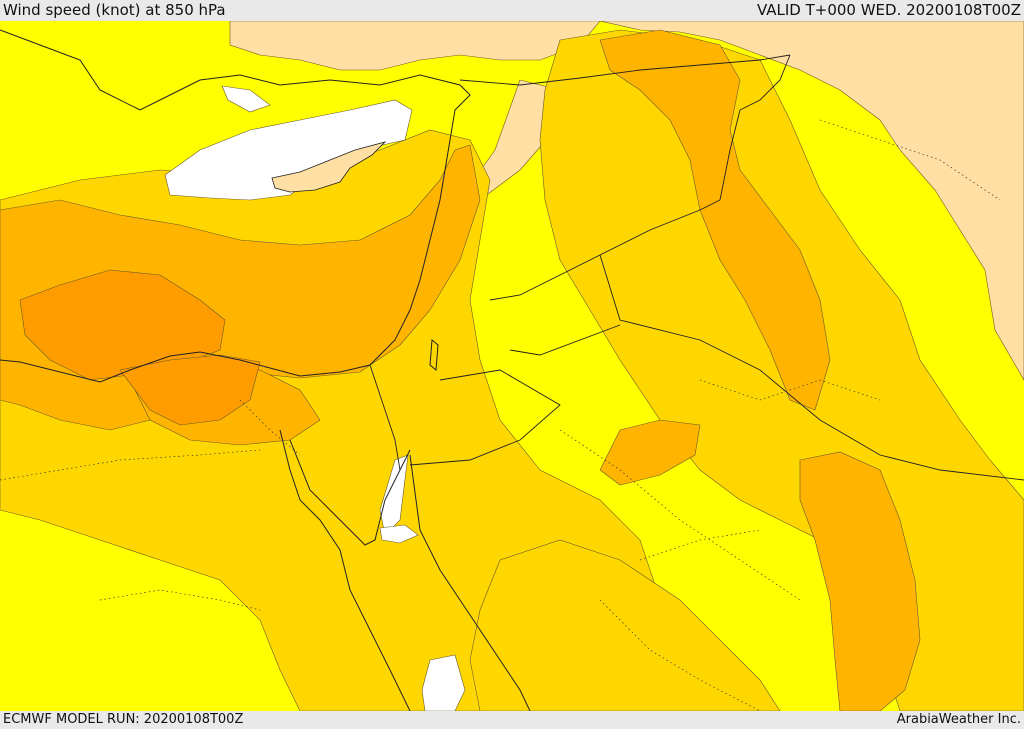  What do you see at coordinates (329, 167) in the screenshot?
I see `cyprus-island` at bounding box center [329, 167].